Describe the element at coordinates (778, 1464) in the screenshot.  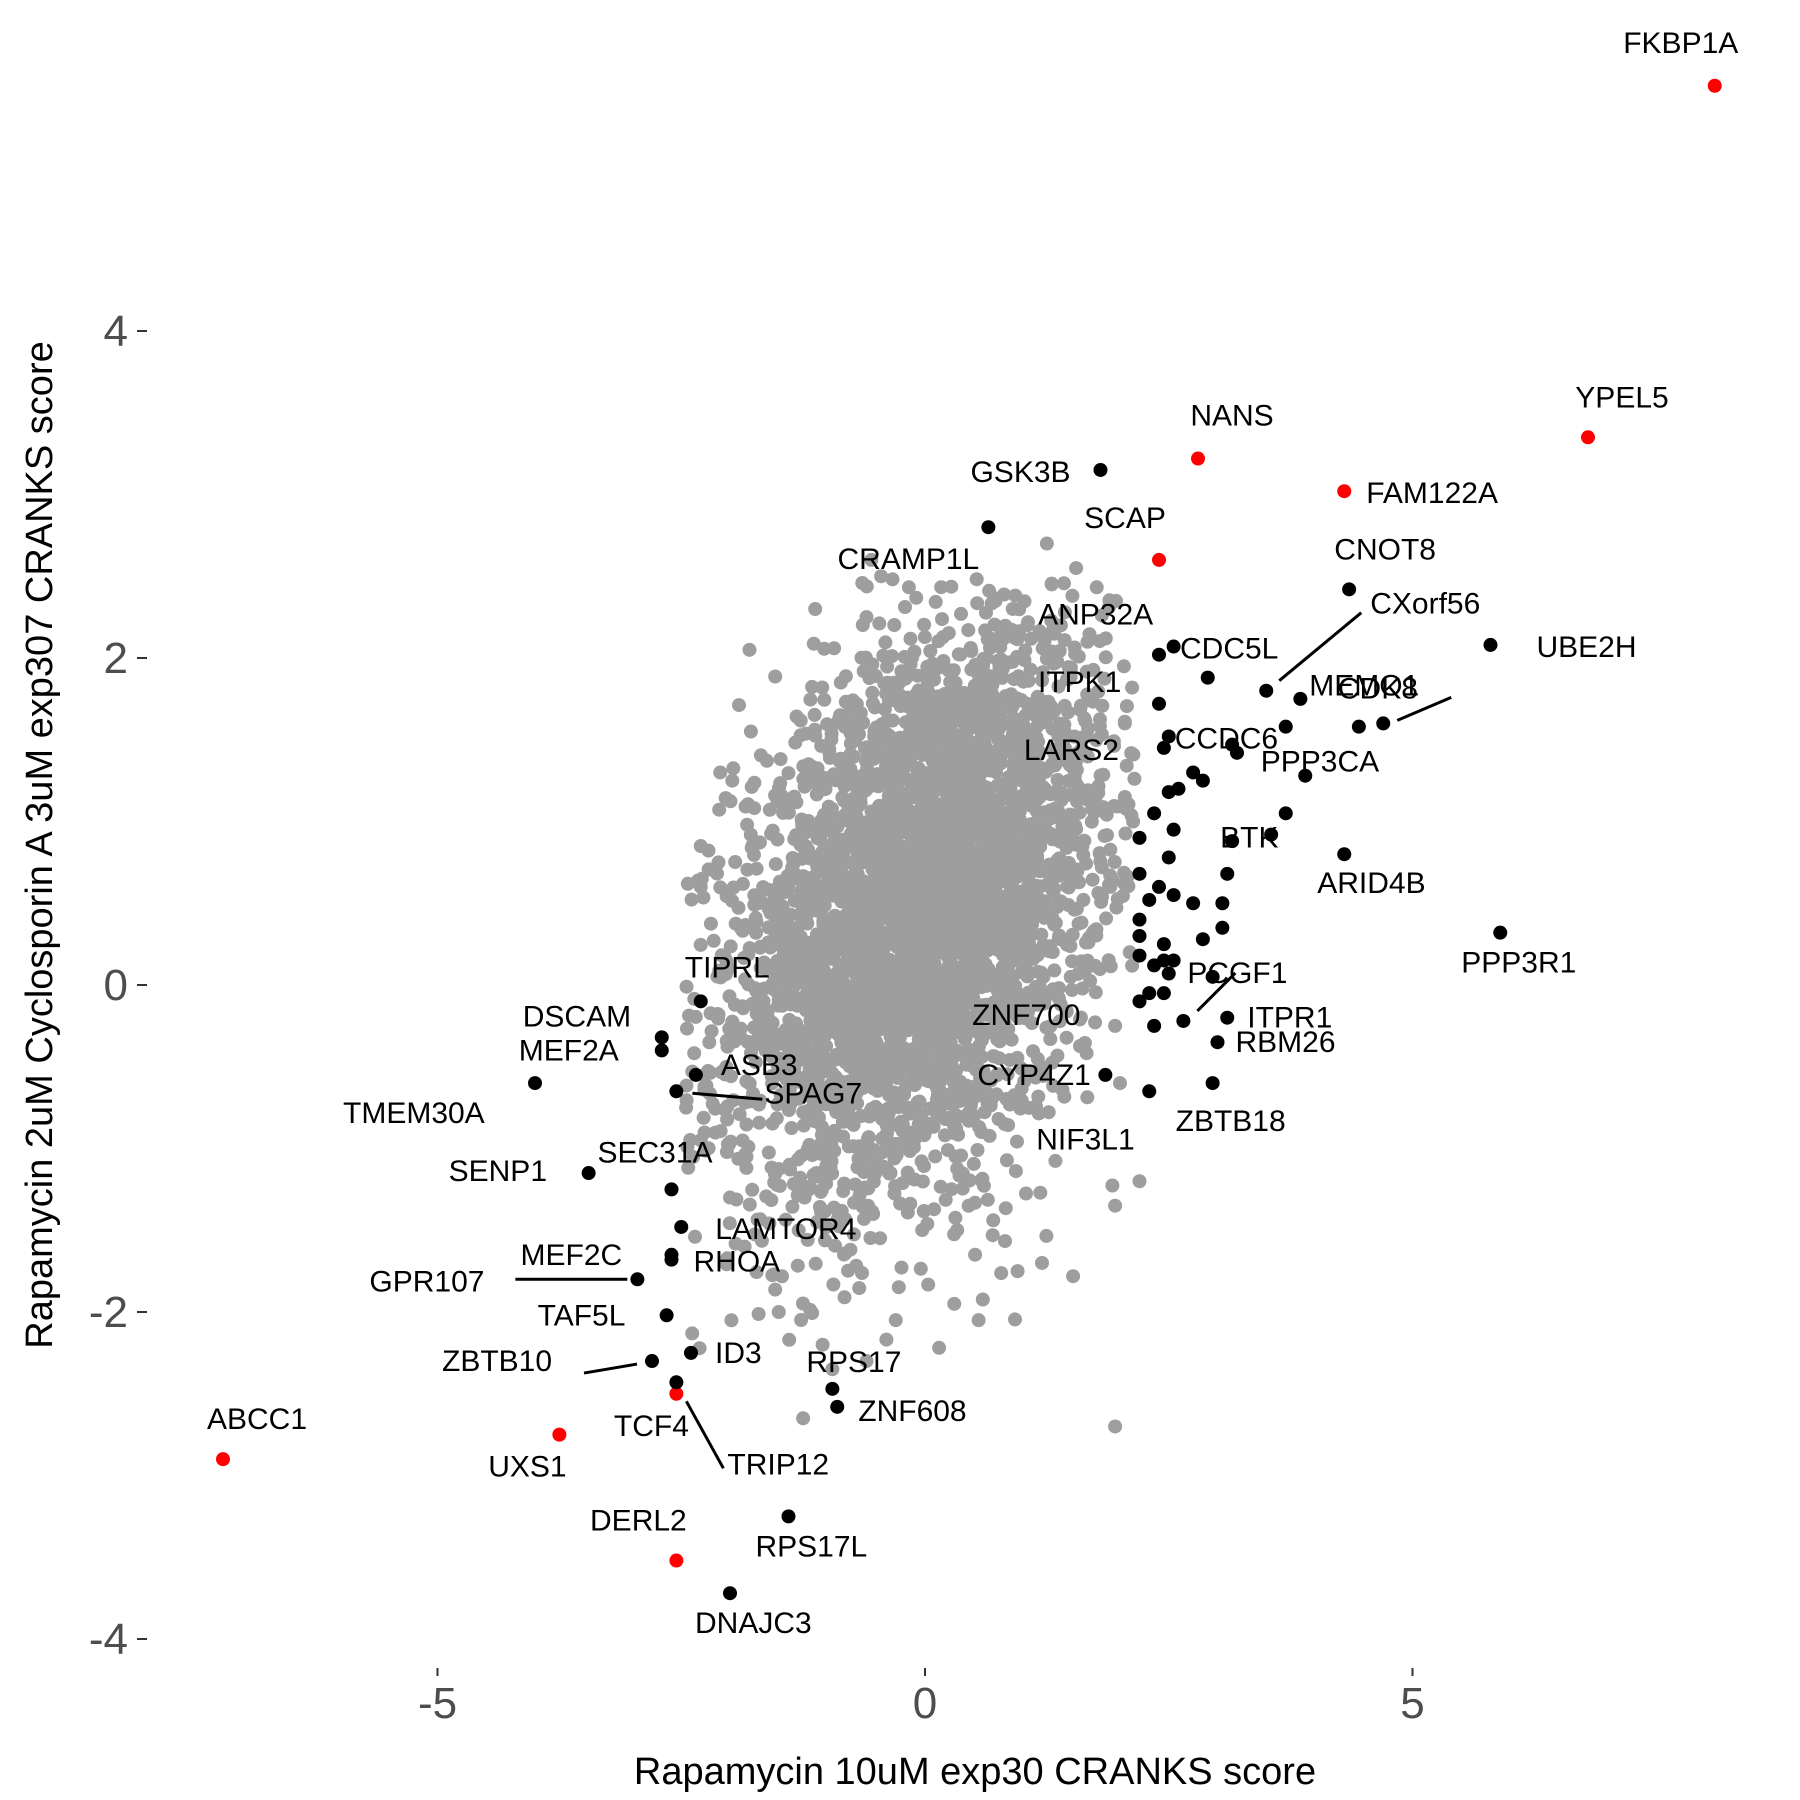
I see `label-trip12: TRIP12` at that location.